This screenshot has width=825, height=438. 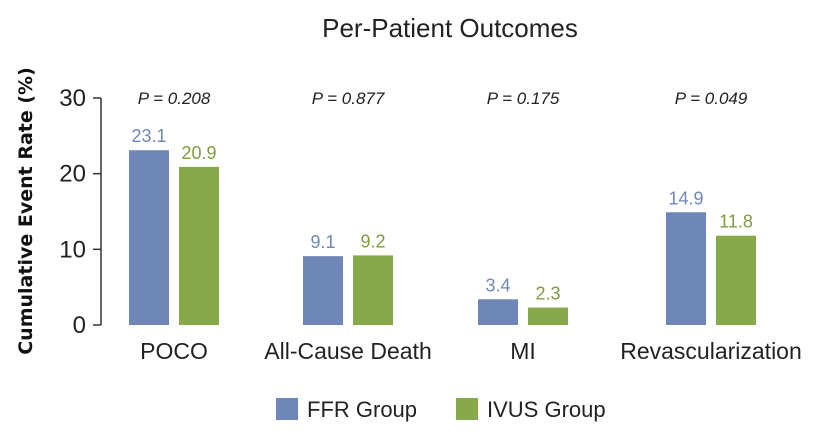 What do you see at coordinates (80, 212) in the screenshot?
I see `y-ticks: 0 10 20 30` at bounding box center [80, 212].